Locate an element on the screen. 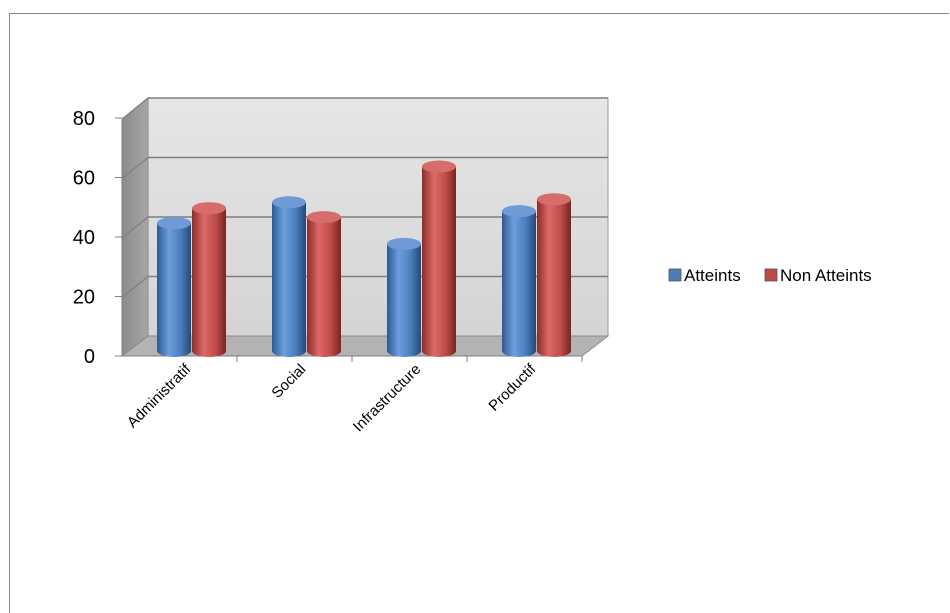  legend-item-non-atteints: Non Atteints is located at coordinates (818, 275).